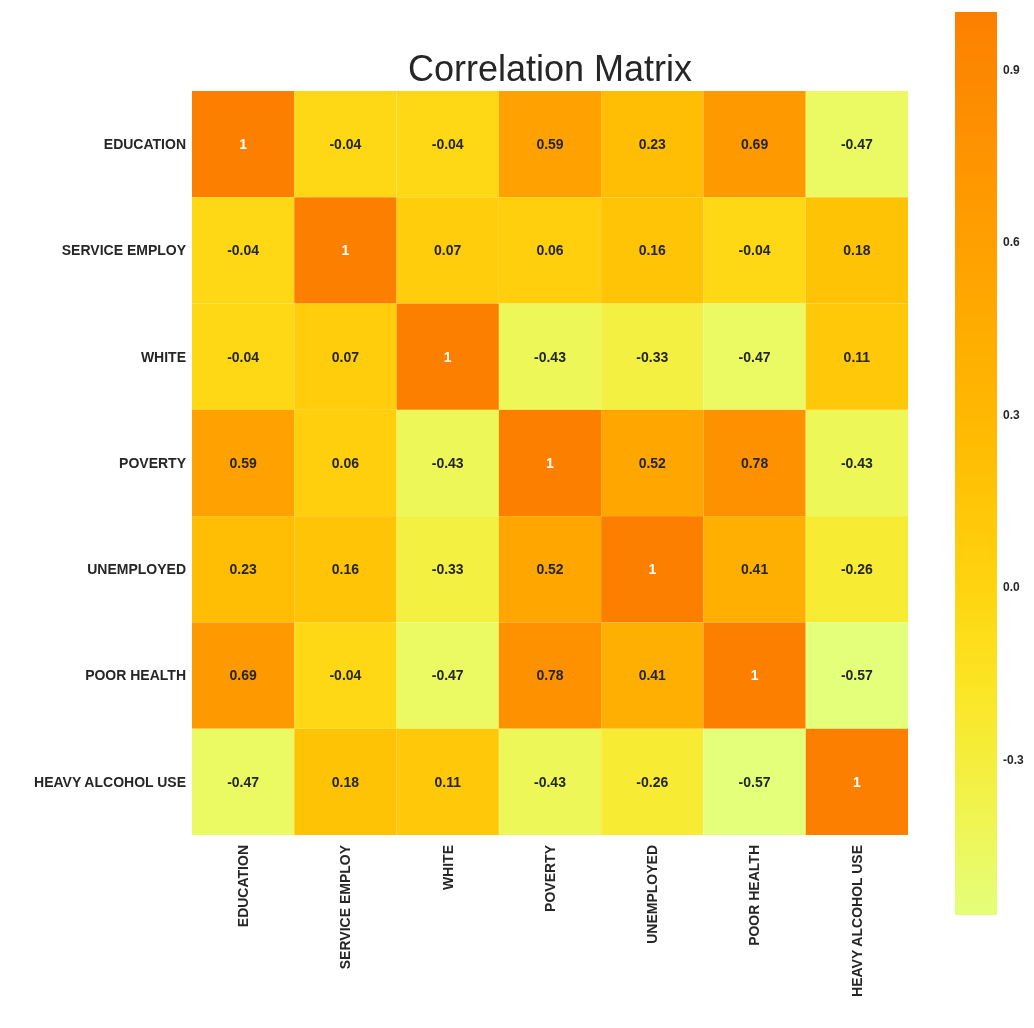 This screenshot has height=1028, width=1034. What do you see at coordinates (550, 68) in the screenshot?
I see `chart-title: Correlation Matrix` at bounding box center [550, 68].